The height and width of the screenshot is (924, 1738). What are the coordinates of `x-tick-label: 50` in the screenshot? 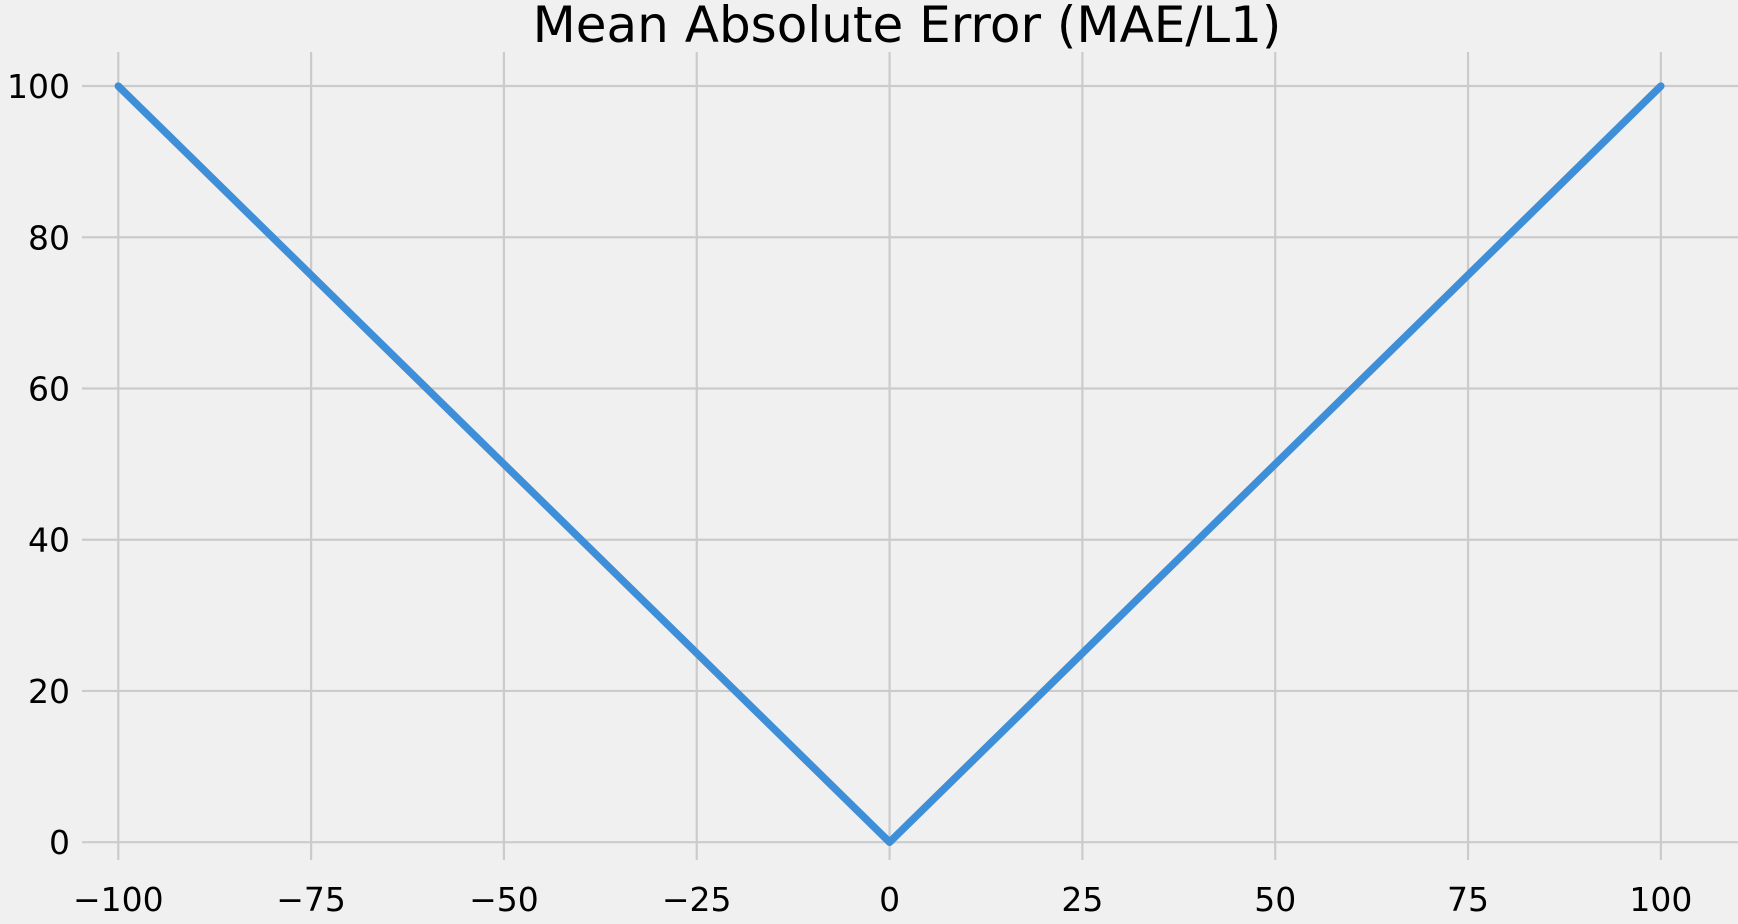 It's located at (1275, 899).